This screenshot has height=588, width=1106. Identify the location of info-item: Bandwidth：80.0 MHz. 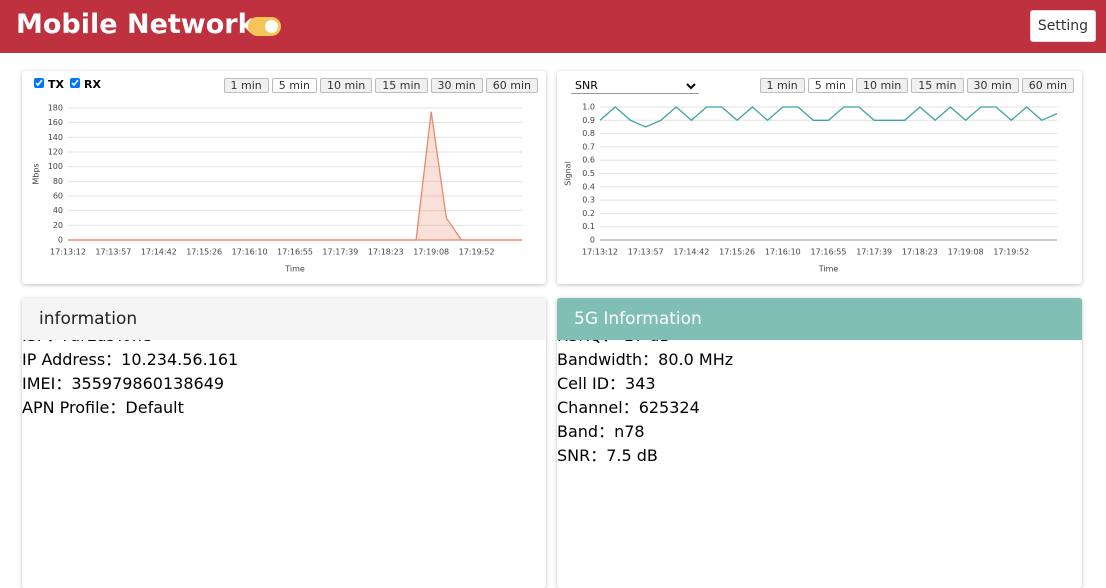
(645, 359).